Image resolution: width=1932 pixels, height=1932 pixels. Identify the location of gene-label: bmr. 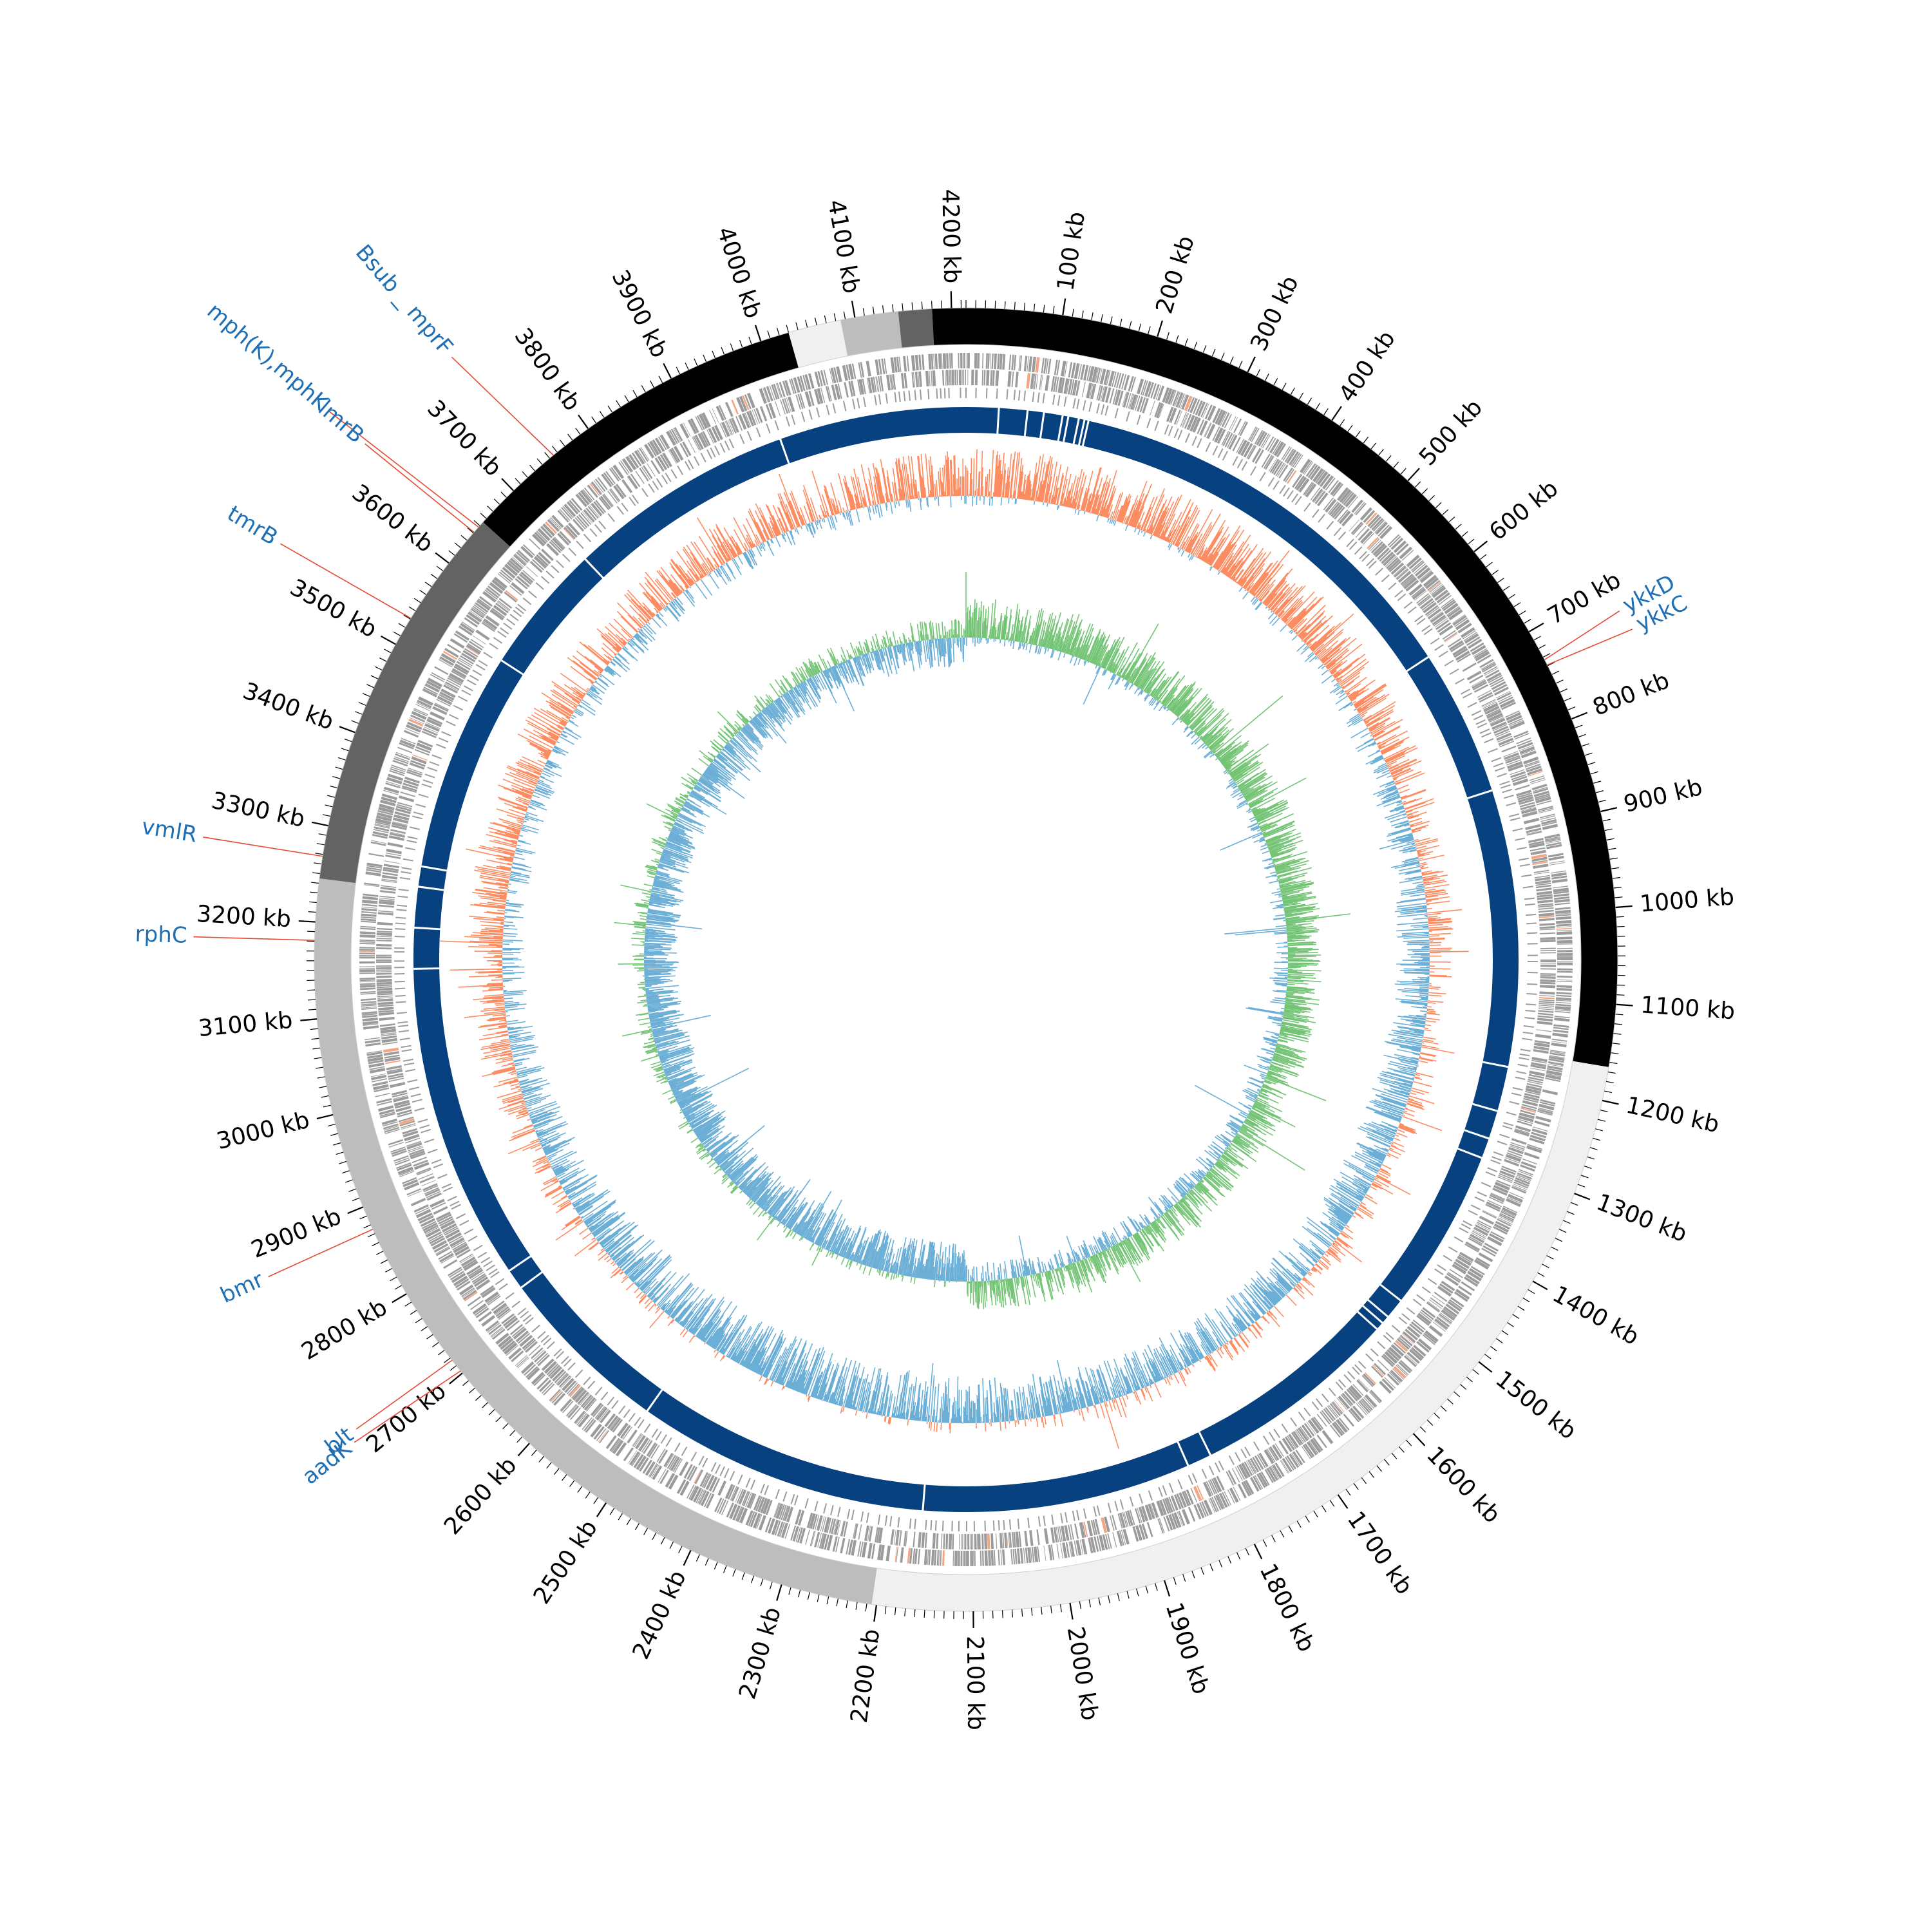
(241, 1288).